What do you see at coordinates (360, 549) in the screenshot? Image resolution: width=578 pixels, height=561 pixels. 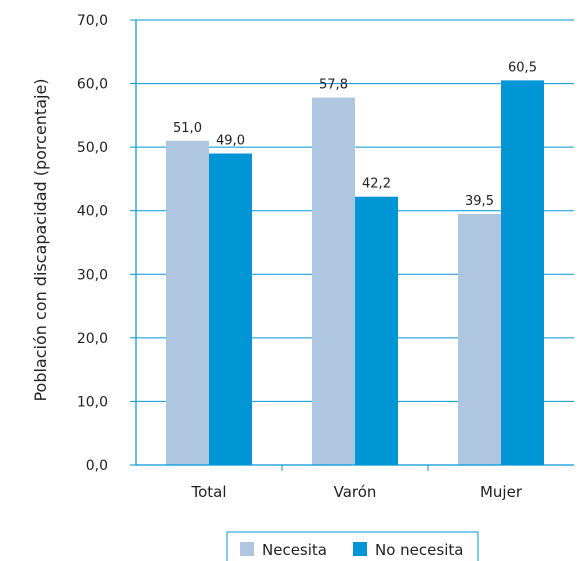 I see `legend-swatch-no-necesita` at bounding box center [360, 549].